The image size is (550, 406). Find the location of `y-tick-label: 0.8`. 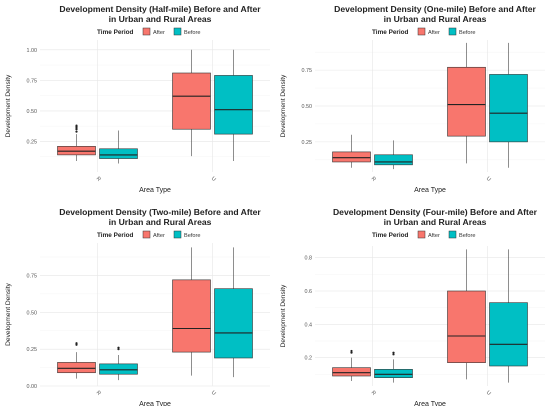

y-tick-label: 0.8 is located at coordinates (309, 259).